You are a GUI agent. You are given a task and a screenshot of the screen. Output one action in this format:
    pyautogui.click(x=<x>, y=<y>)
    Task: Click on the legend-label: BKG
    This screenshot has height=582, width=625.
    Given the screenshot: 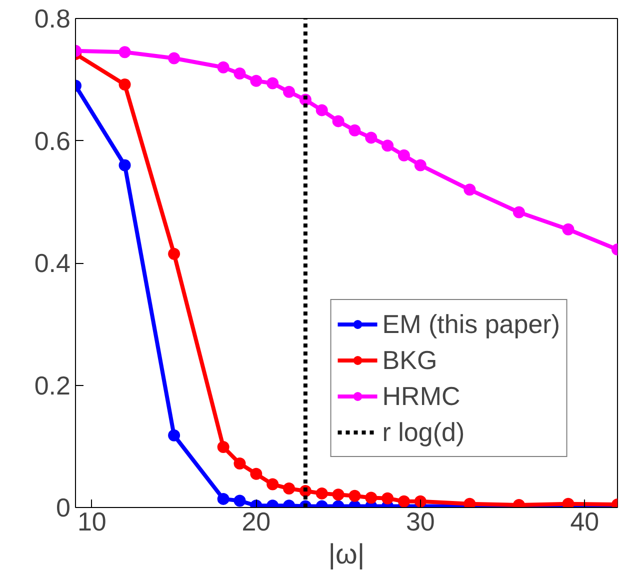 What is the action you would take?
    pyautogui.click(x=410, y=360)
    